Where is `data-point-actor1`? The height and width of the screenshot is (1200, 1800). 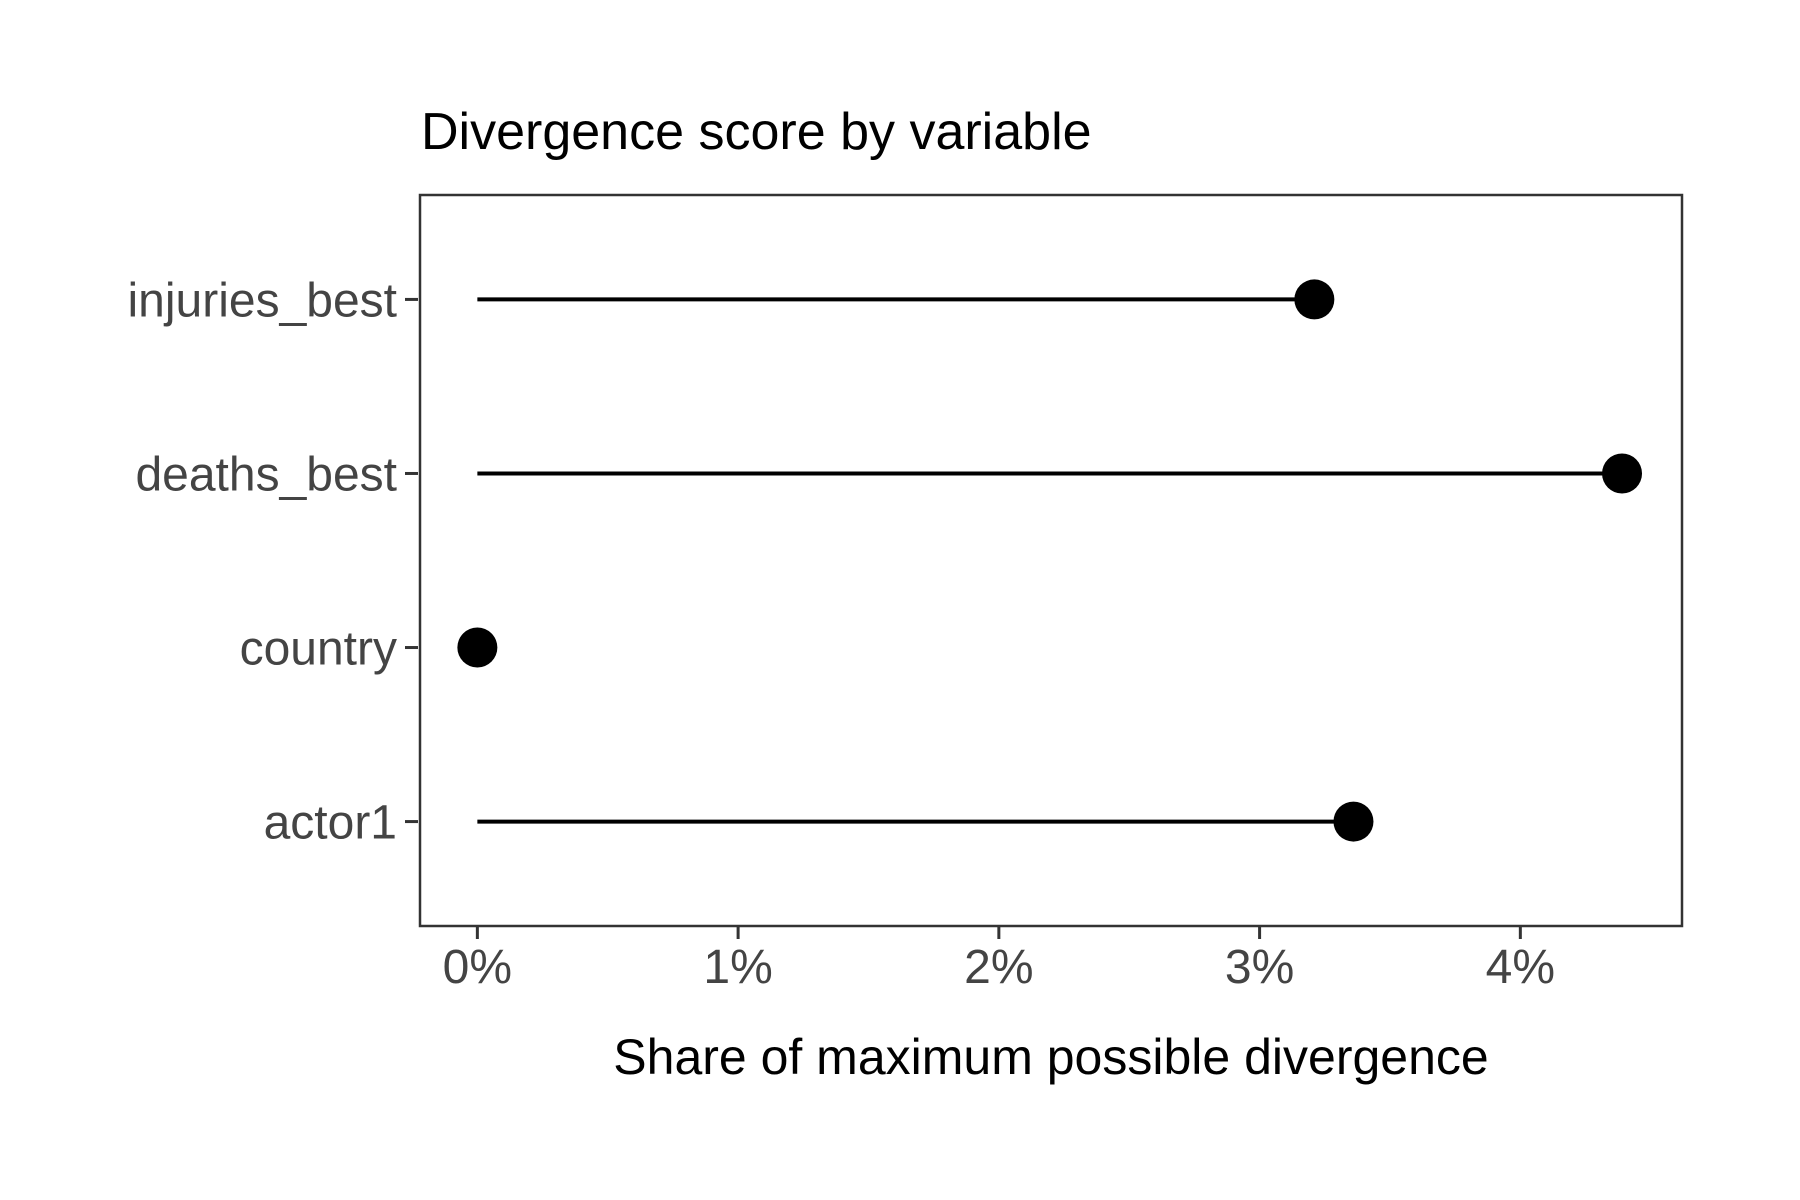
data-point-actor1 is located at coordinates (1353, 821).